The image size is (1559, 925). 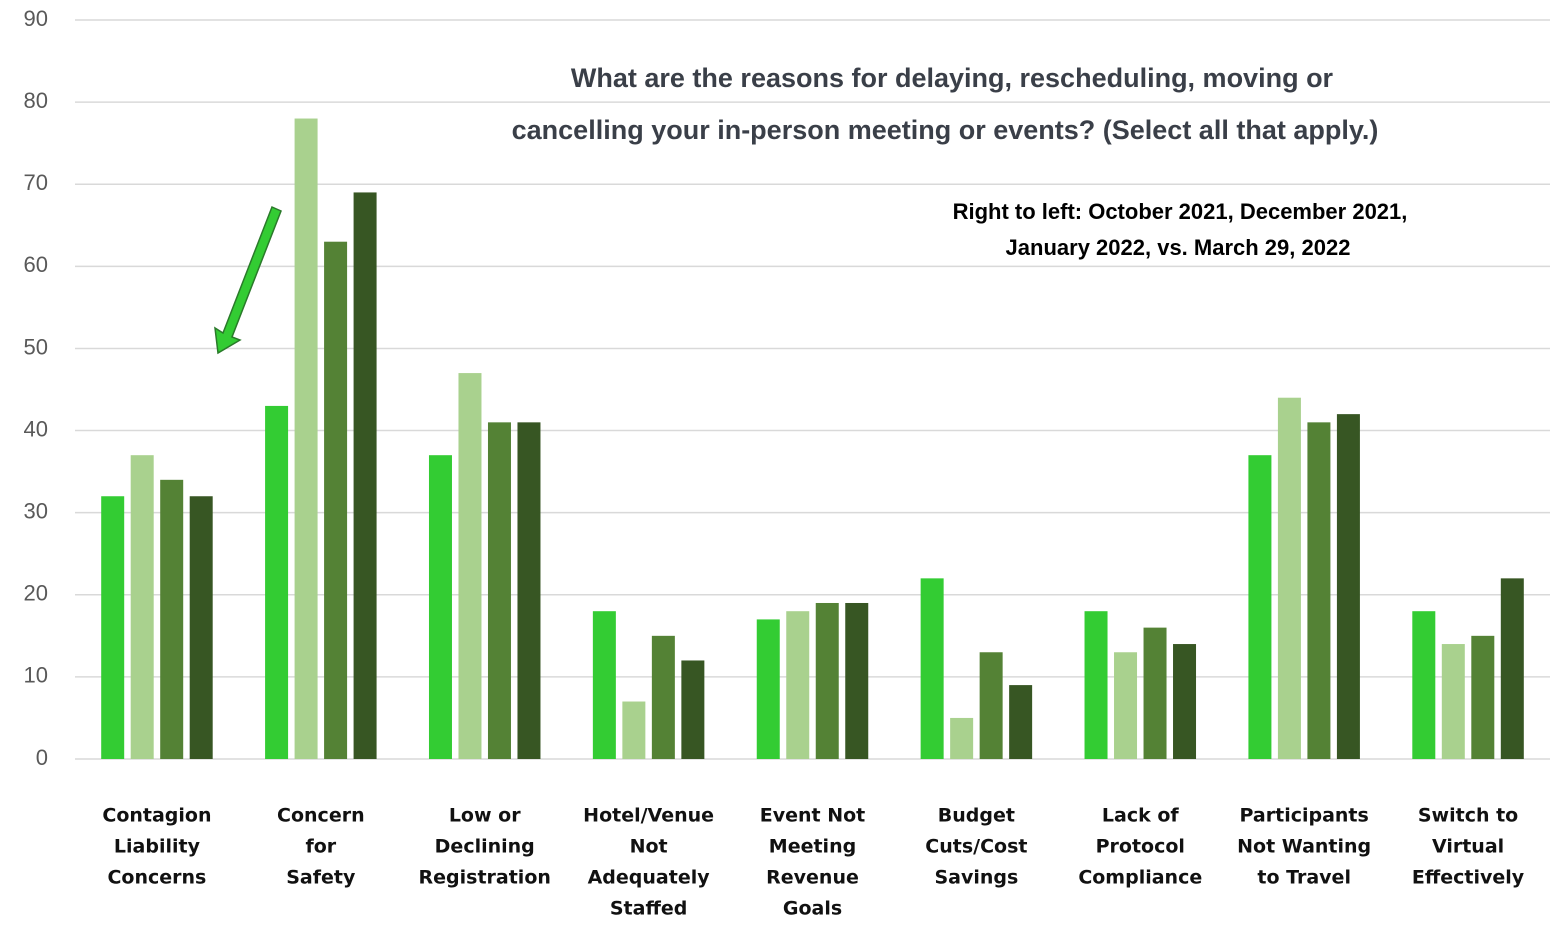 What do you see at coordinates (36, 100) in the screenshot?
I see `y-tick-label: 80` at bounding box center [36, 100].